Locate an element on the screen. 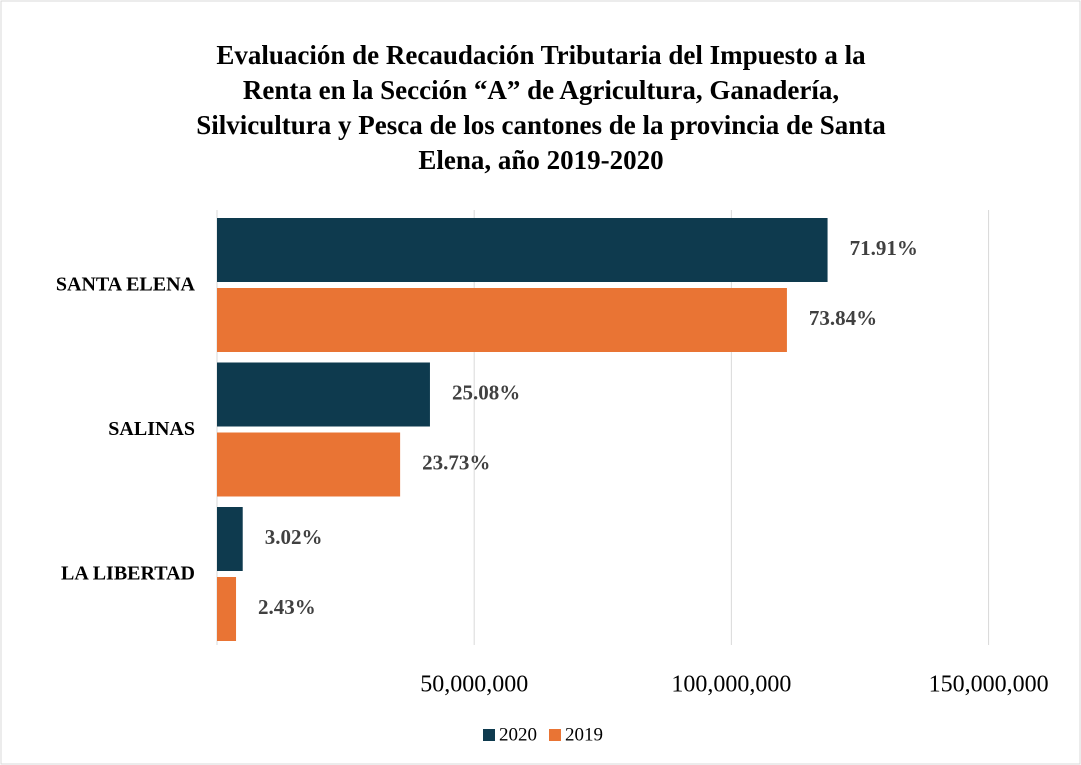  legend-label: 2020 is located at coordinates (518, 734).